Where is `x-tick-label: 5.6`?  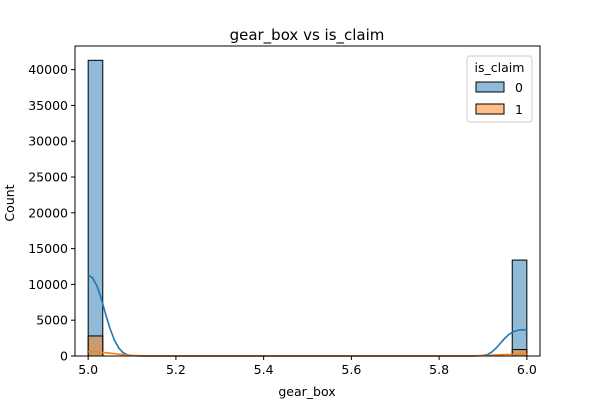 x-tick-label: 5.6 is located at coordinates (351, 369).